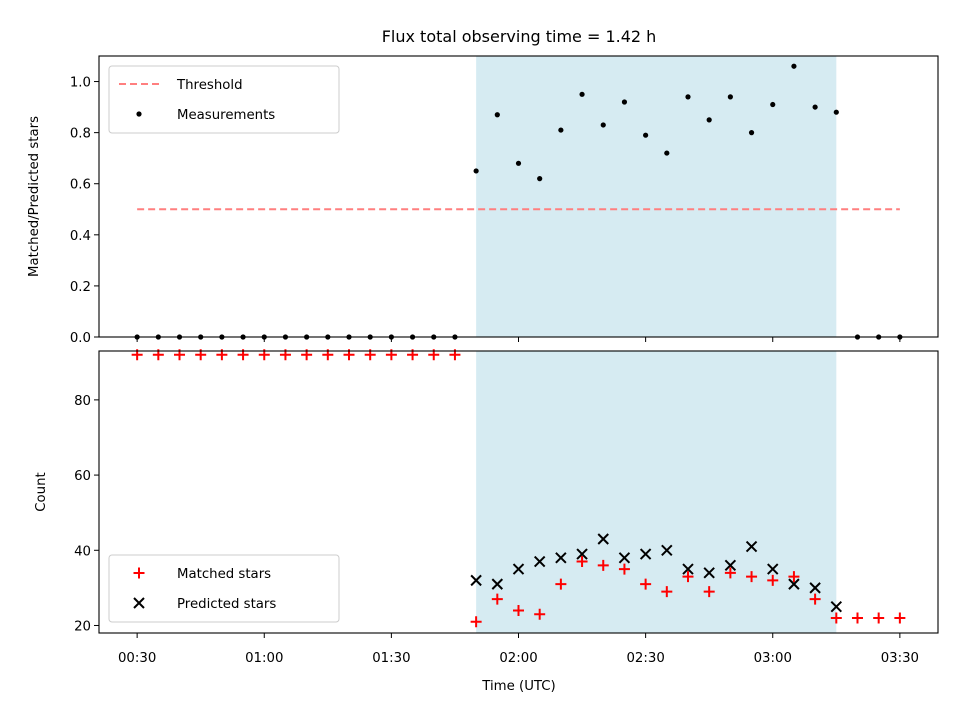 This screenshot has width=960, height=720. What do you see at coordinates (82, 626) in the screenshot?
I see `y-tick-label: 20` at bounding box center [82, 626].